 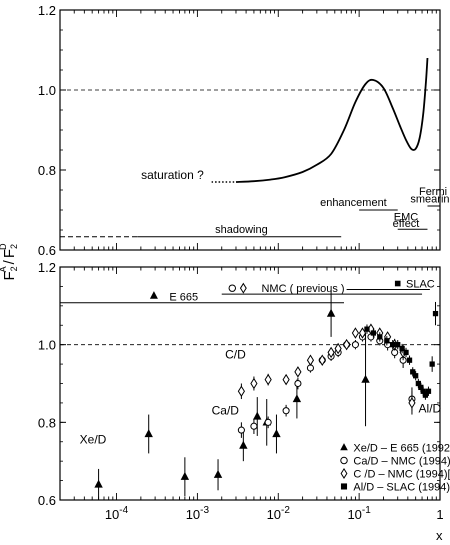 I want to click on bottom-y-tick-label: 1.2, so click(x=47, y=267).